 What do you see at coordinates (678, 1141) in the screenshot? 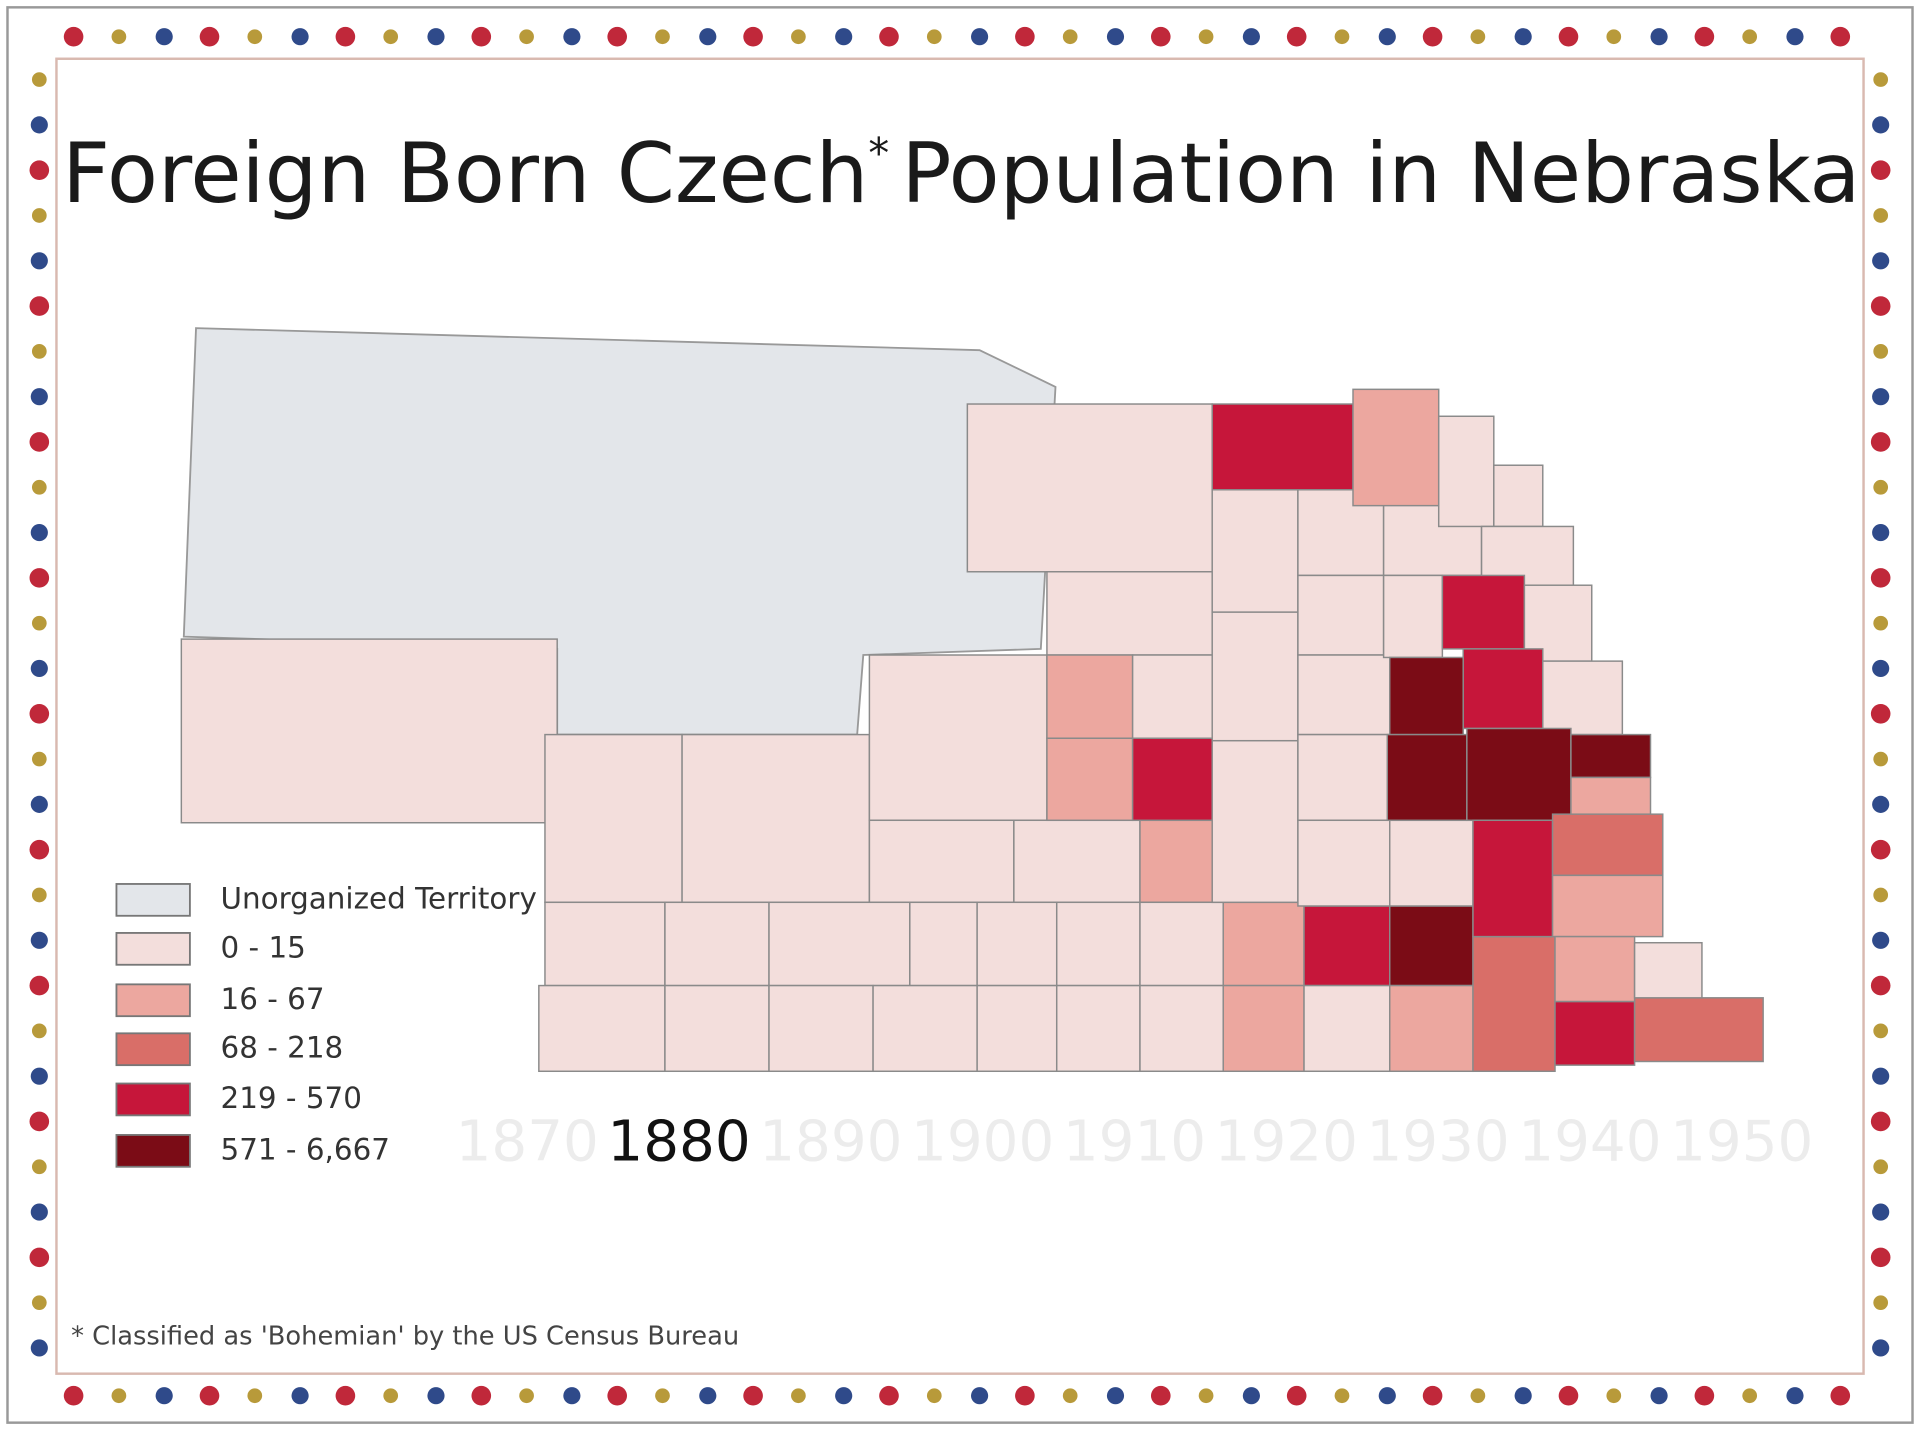
I see `timeline-year: 1880` at bounding box center [678, 1141].